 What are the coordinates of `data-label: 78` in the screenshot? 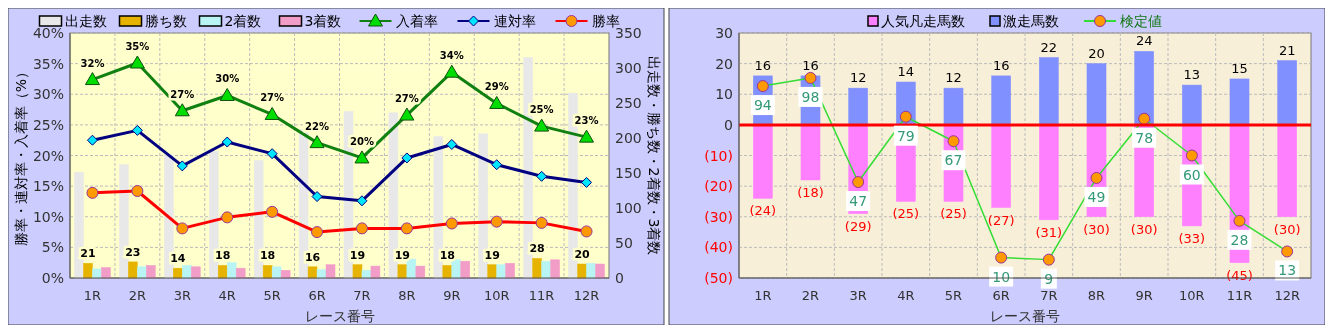 It's located at (1144, 137).